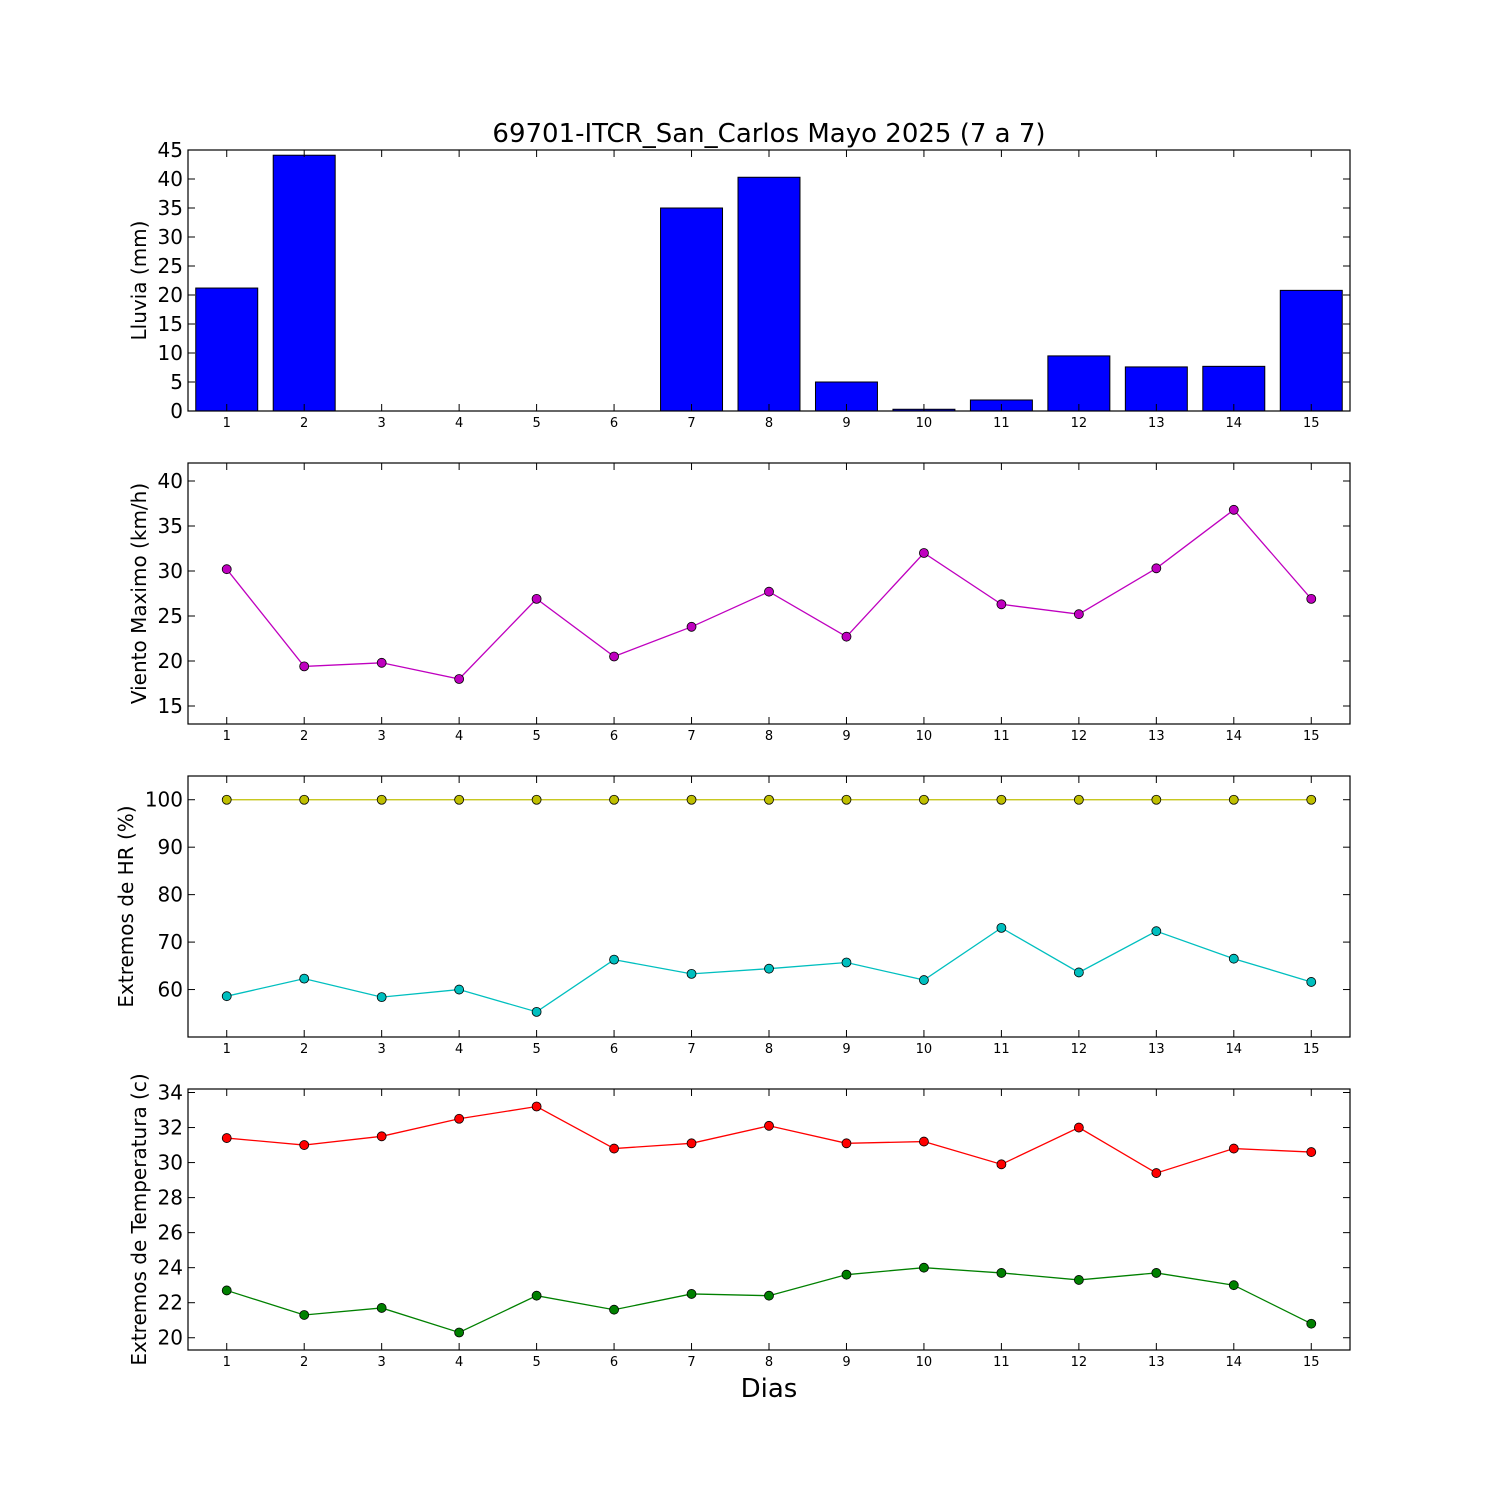  What do you see at coordinates (170, 571) in the screenshot?
I see `y-tick-label: 30` at bounding box center [170, 571].